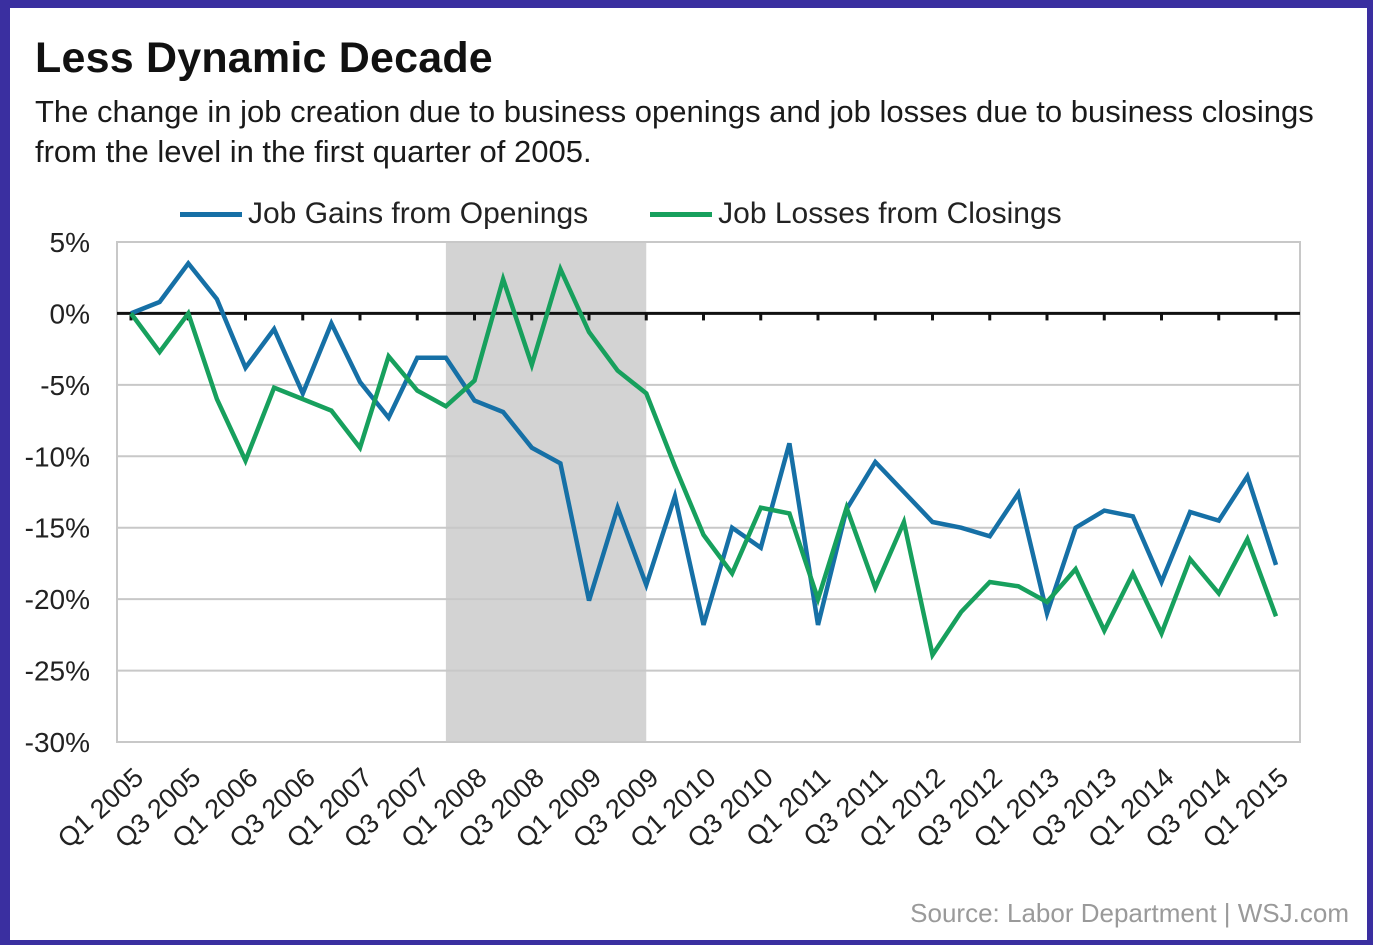 This screenshot has width=1373, height=945. What do you see at coordinates (57, 528) in the screenshot?
I see `y-tick-label: -15%` at bounding box center [57, 528].